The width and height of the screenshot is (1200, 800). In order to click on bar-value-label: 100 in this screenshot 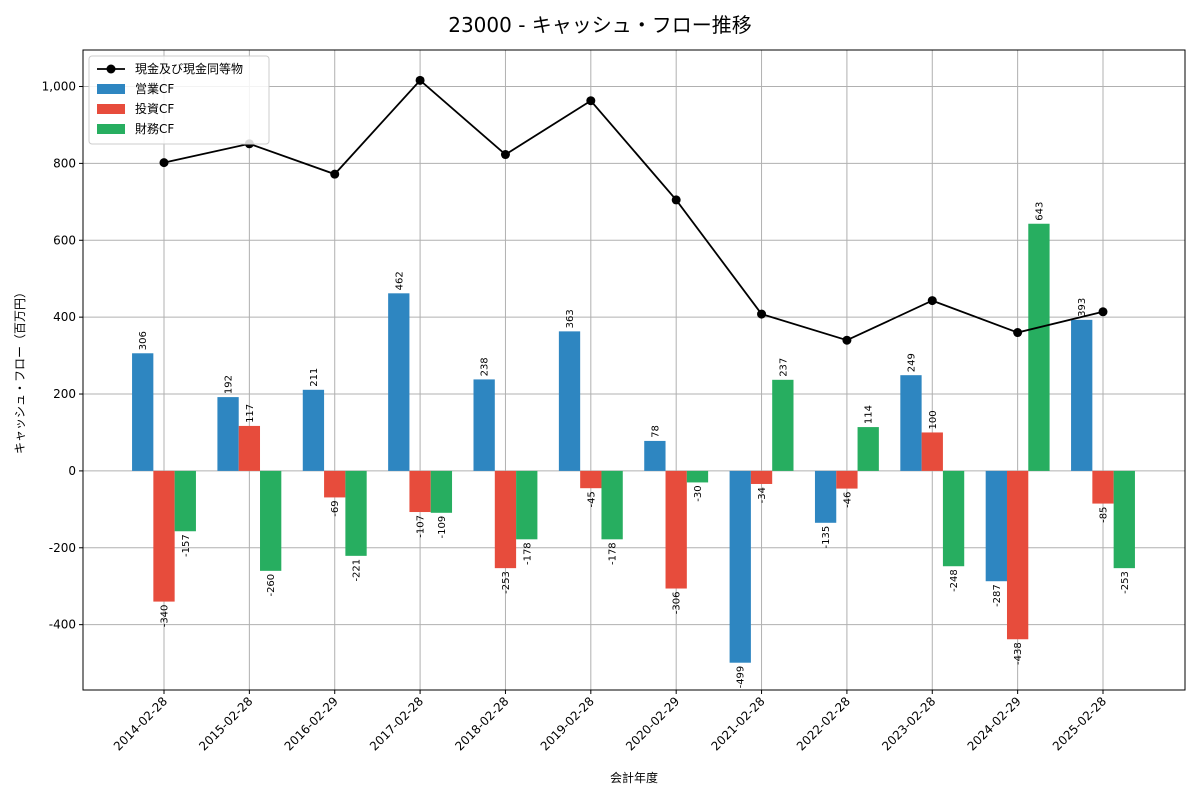, I will do `click(933, 419)`.